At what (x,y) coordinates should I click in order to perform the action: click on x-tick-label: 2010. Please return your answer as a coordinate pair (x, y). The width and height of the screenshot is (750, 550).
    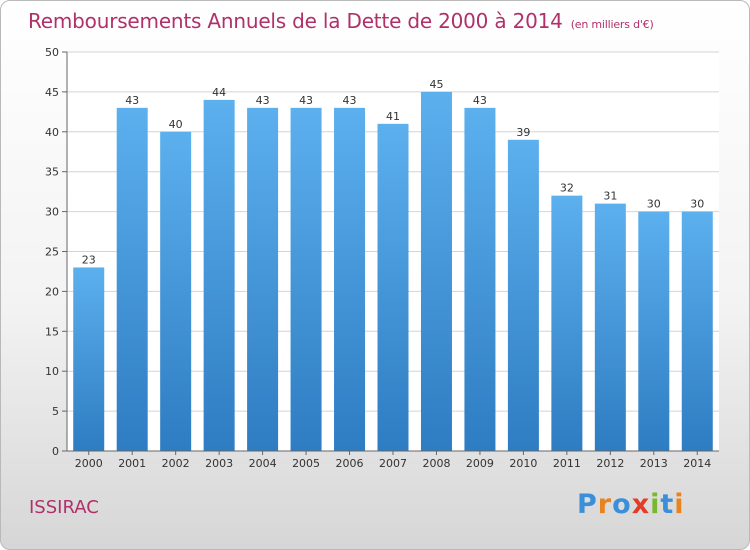
    Looking at the image, I should click on (523, 463).